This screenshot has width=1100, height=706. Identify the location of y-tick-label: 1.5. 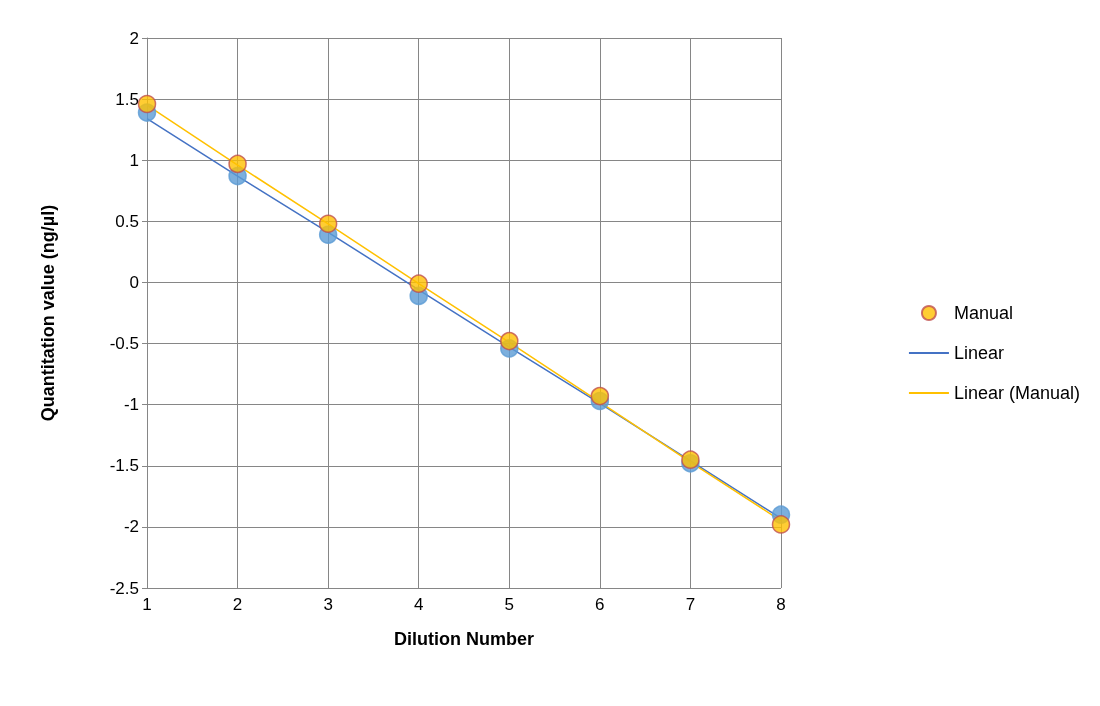
(127, 99).